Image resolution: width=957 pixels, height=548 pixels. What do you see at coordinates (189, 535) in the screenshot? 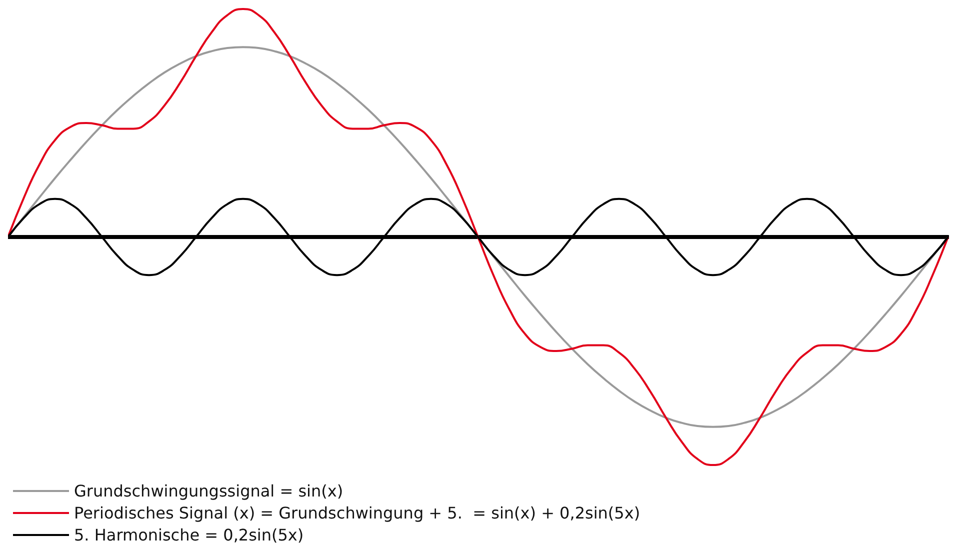
I see `legend-label: 5. Harmonische = 0,2sin(5x)` at bounding box center [189, 535].